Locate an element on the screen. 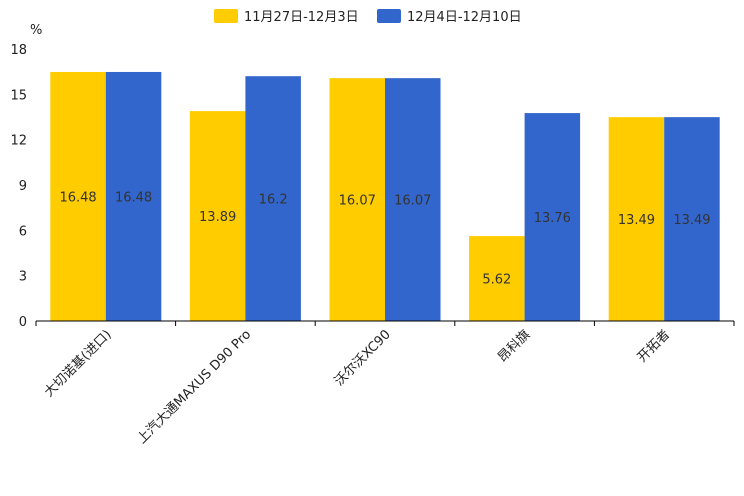  y-tick-label: 6 is located at coordinates (23, 231).